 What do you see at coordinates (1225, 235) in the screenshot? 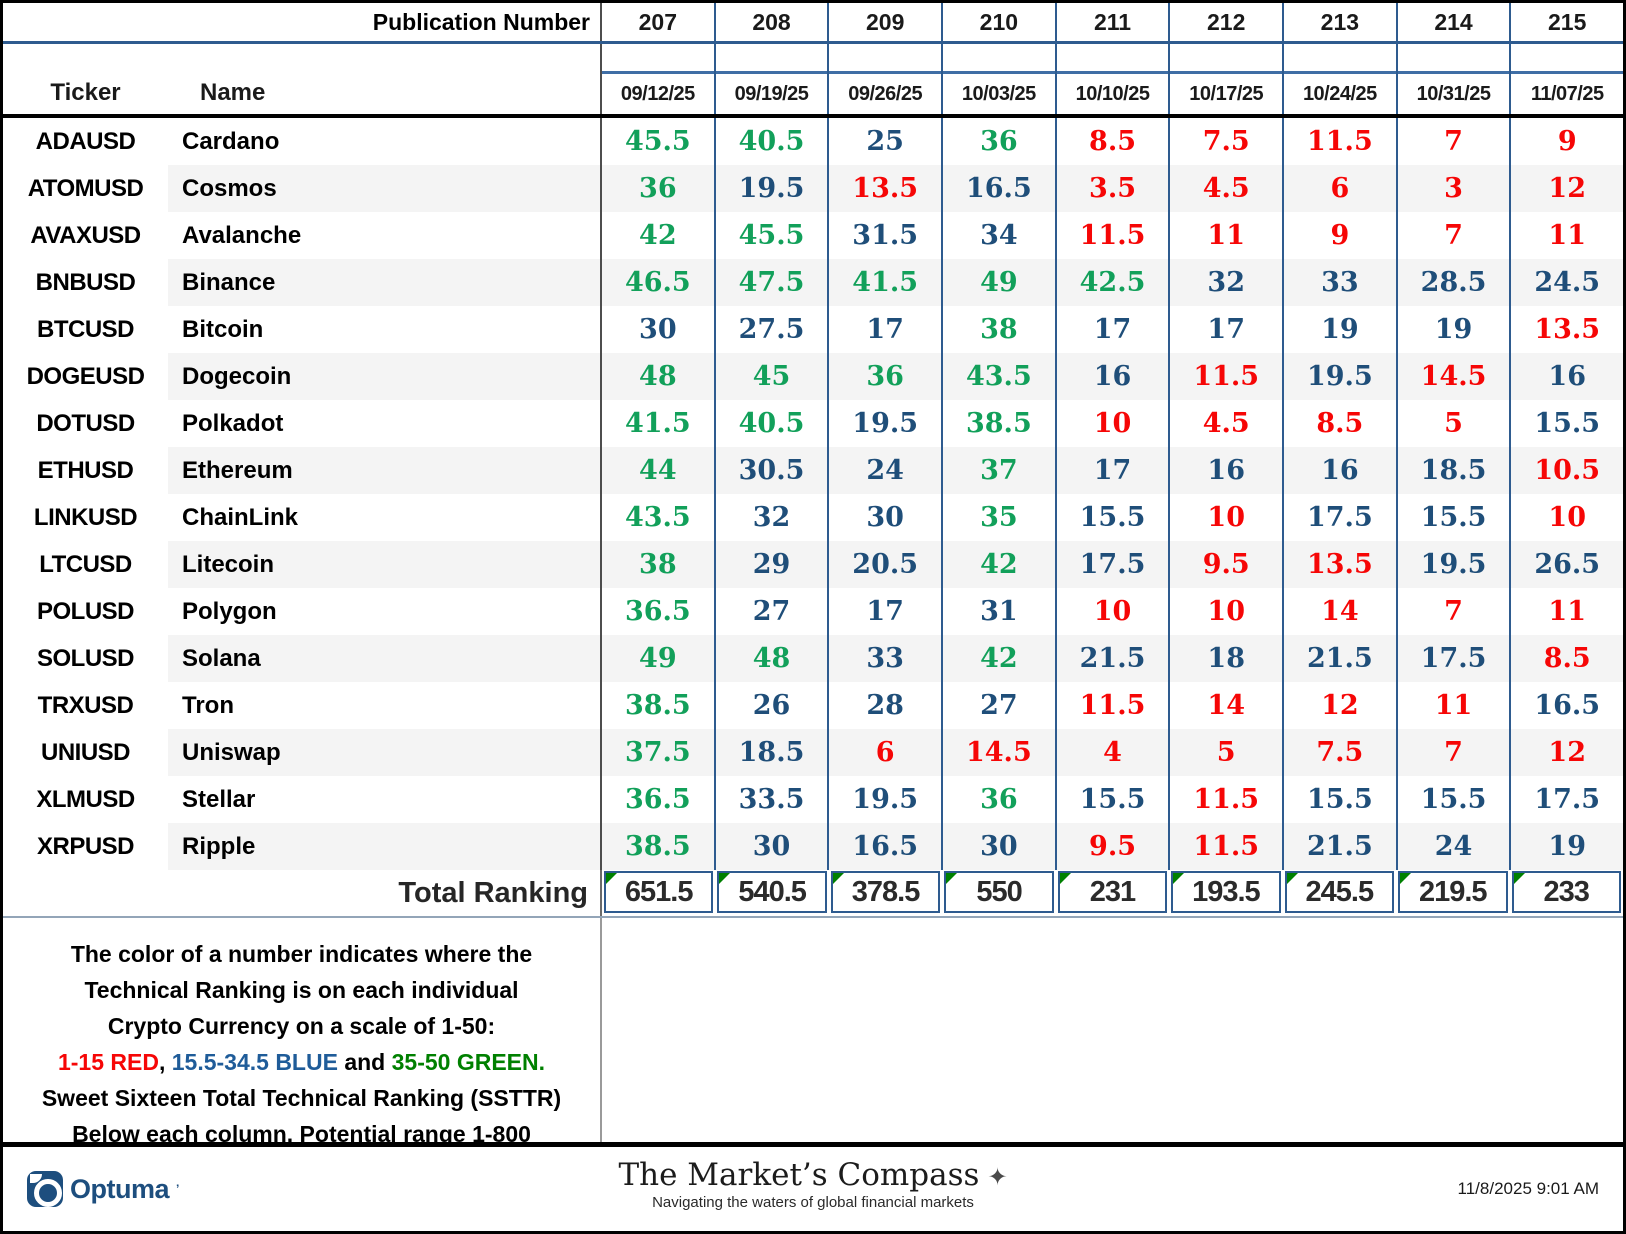
I see `ranking-value-cell: 11` at bounding box center [1225, 235].